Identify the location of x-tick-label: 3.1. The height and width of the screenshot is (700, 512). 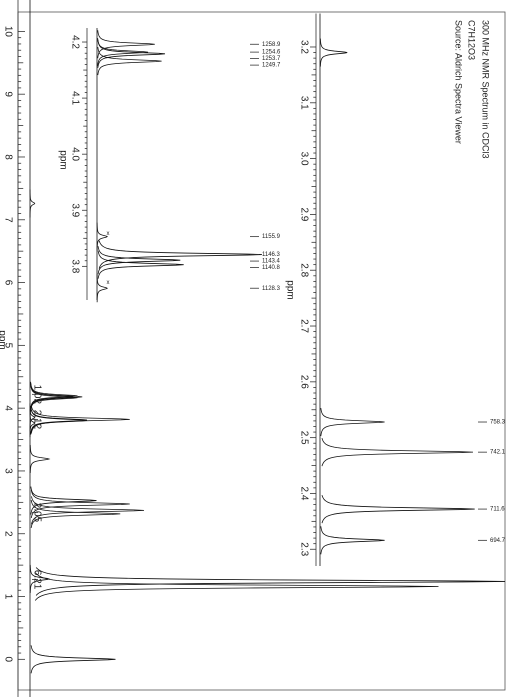
(303, 103).